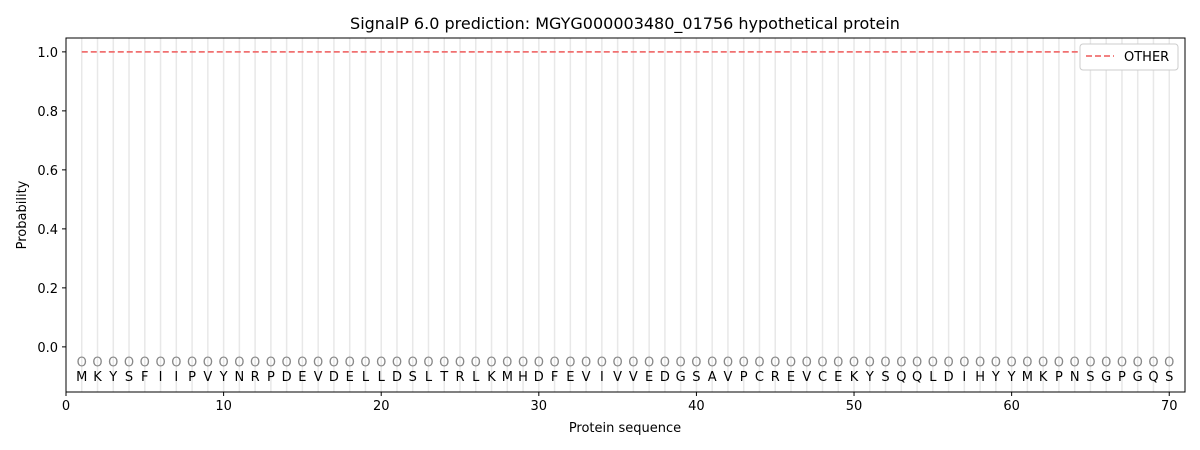  What do you see at coordinates (47, 289) in the screenshot?
I see `y-tick-label: 0.2` at bounding box center [47, 289].